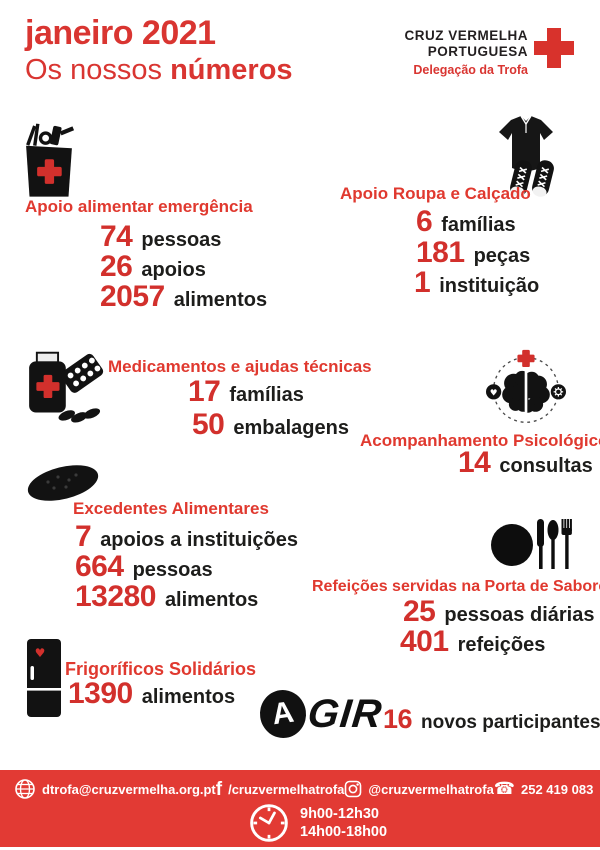  I want to click on stat-row: 74 pessoas, so click(160, 237).